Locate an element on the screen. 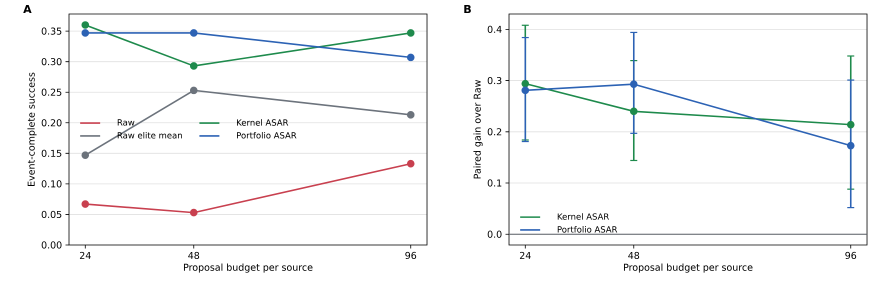  chart-title: B is located at coordinates (467, 9).